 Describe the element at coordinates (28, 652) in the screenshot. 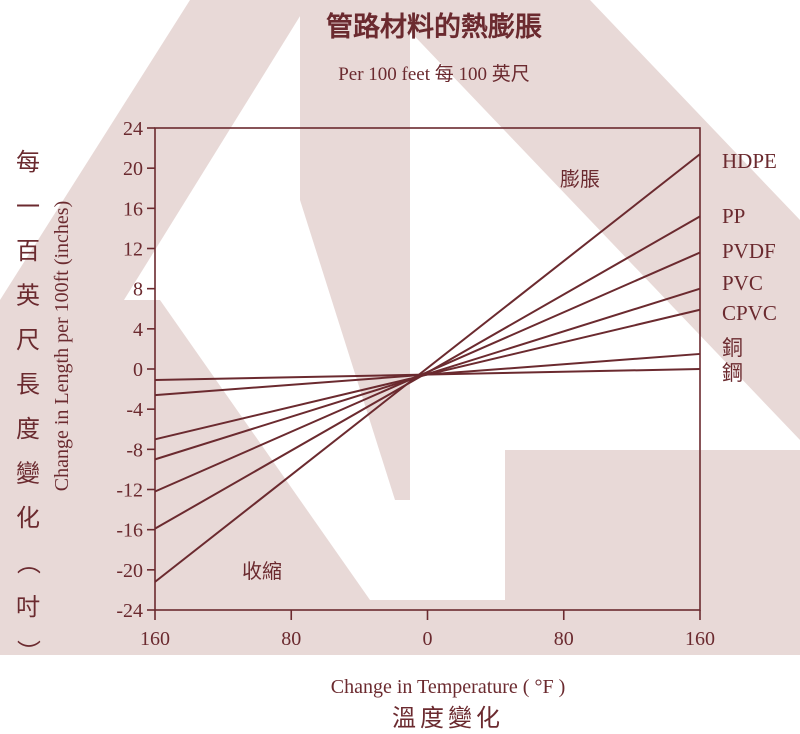

I see `y-axis-label-zh-char: ）` at that location.